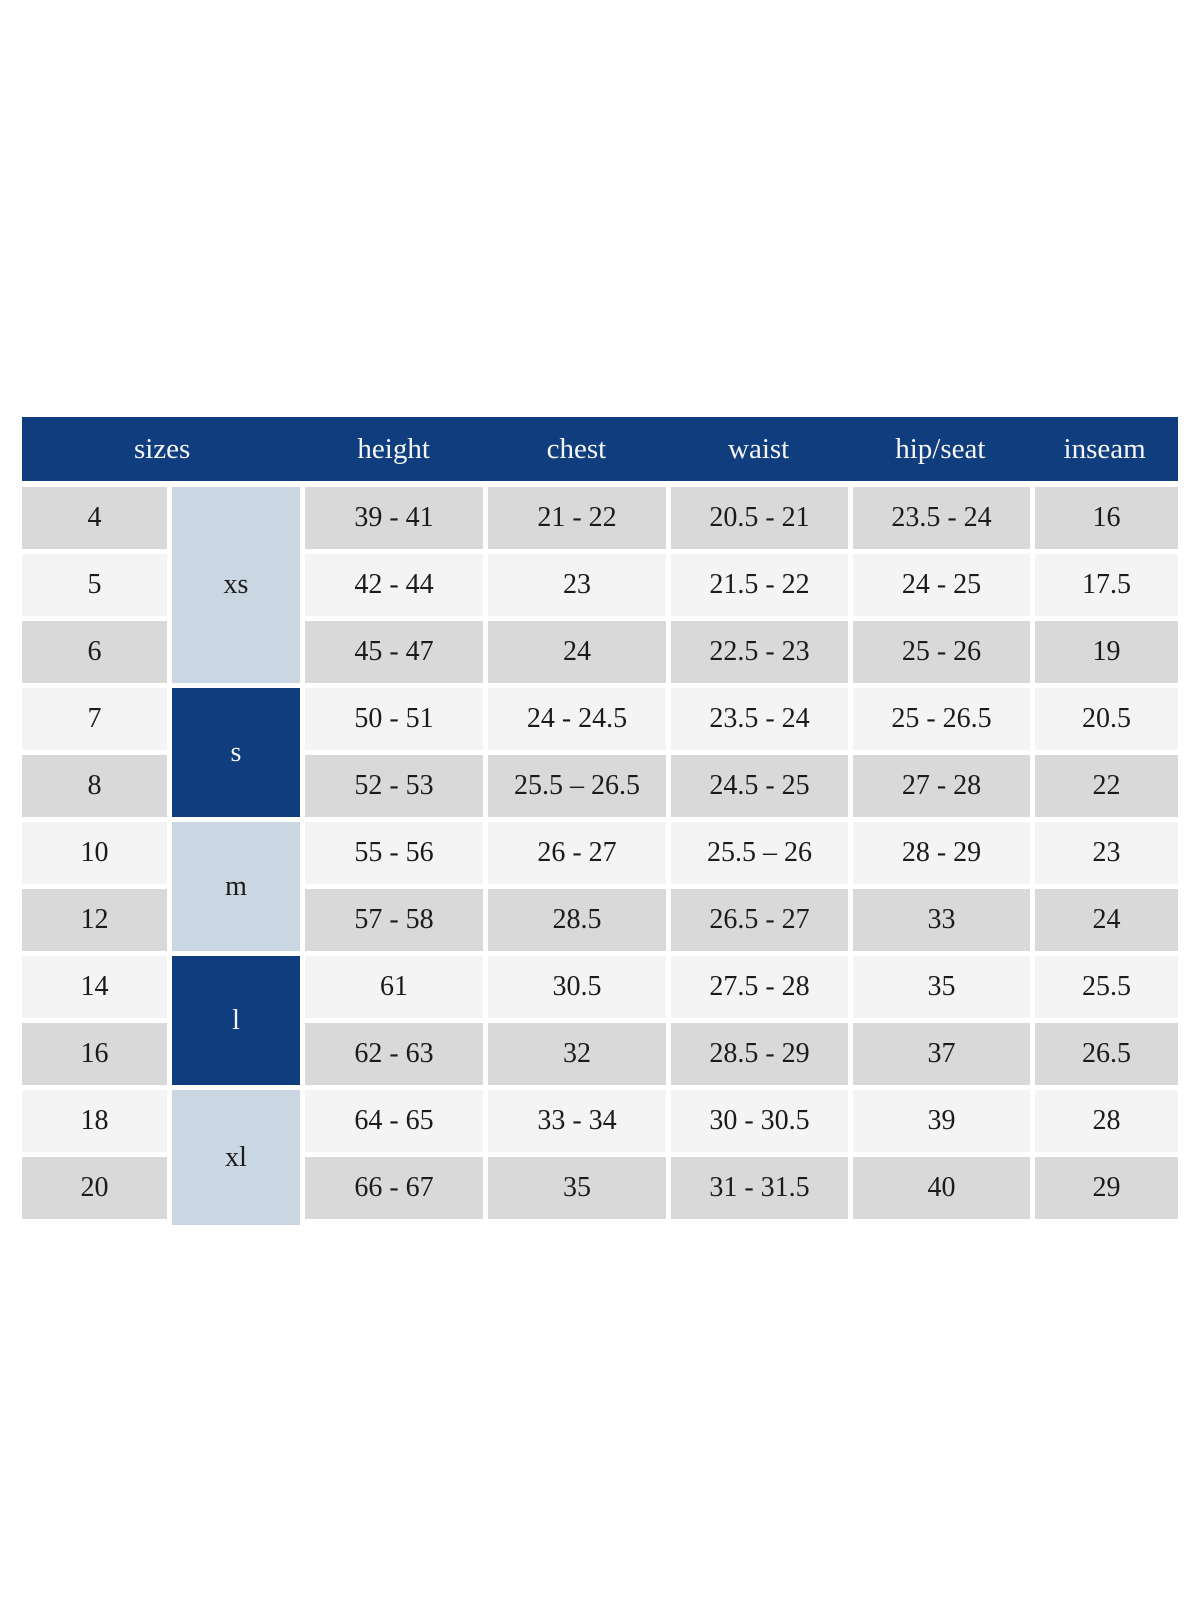 The width and height of the screenshot is (1200, 1600). What do you see at coordinates (1106, 920) in the screenshot?
I see `cell-inseam: 24` at bounding box center [1106, 920].